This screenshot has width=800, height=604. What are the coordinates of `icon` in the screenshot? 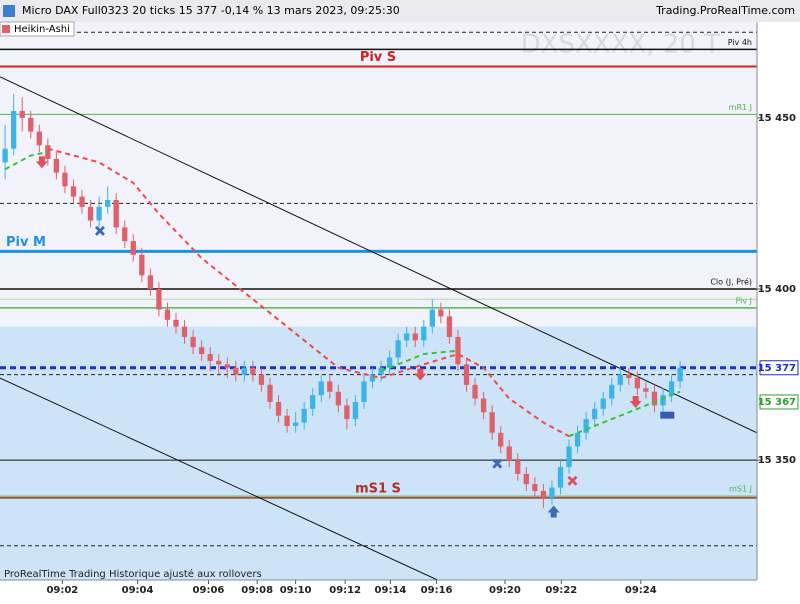 It's located at (9, 11).